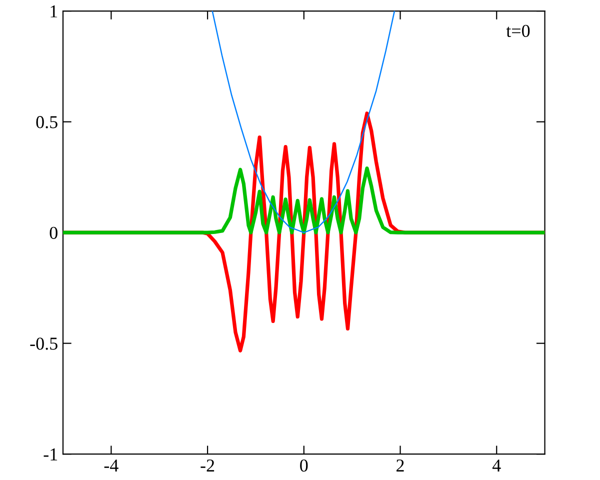  Describe the element at coordinates (54, 232) in the screenshot. I see `y-tick-label: 0` at that location.